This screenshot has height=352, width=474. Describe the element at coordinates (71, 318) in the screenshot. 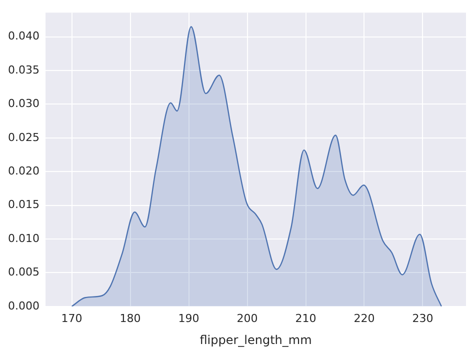

I see `x-tick-label: 170` at that location.